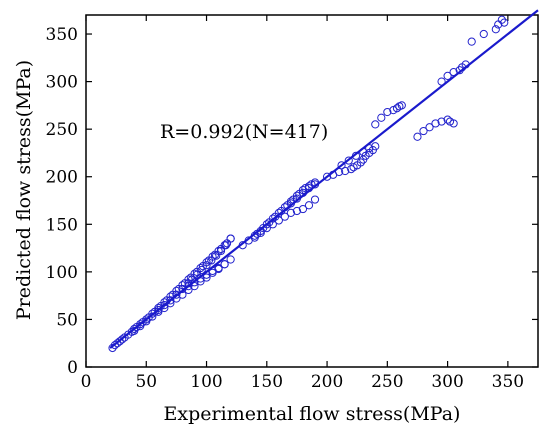  What do you see at coordinates (62, 273) in the screenshot?
I see `y-tick-label: 100` at bounding box center [62, 273].